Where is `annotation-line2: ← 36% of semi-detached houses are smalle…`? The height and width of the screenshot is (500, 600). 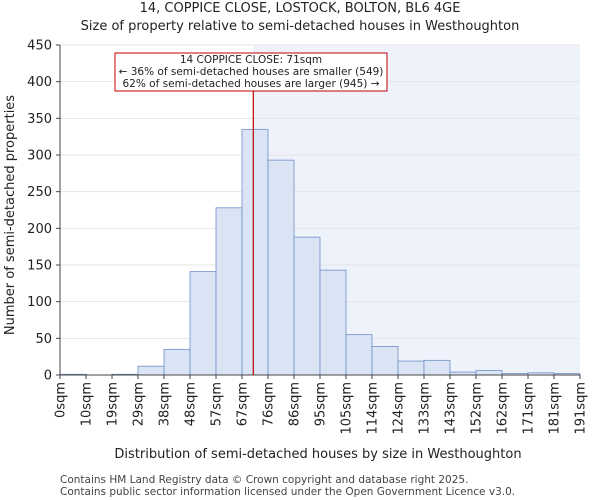
annotation-line2: ← 36% of semi-detached houses are smalle… is located at coordinates (251, 72).